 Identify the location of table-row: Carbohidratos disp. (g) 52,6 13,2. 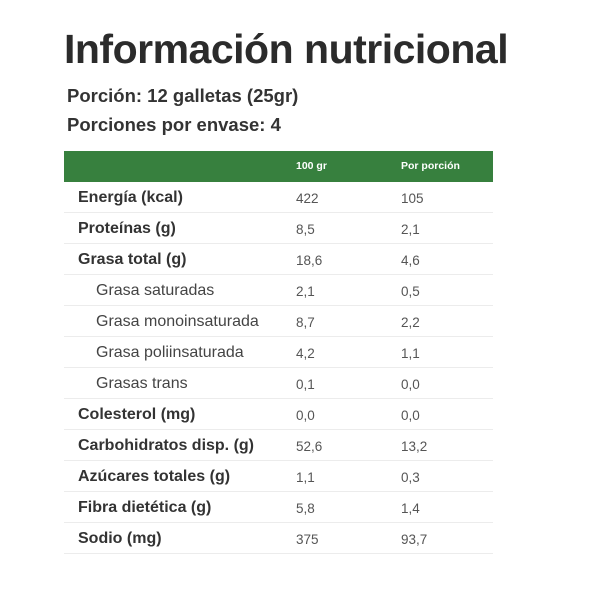
(278, 445).